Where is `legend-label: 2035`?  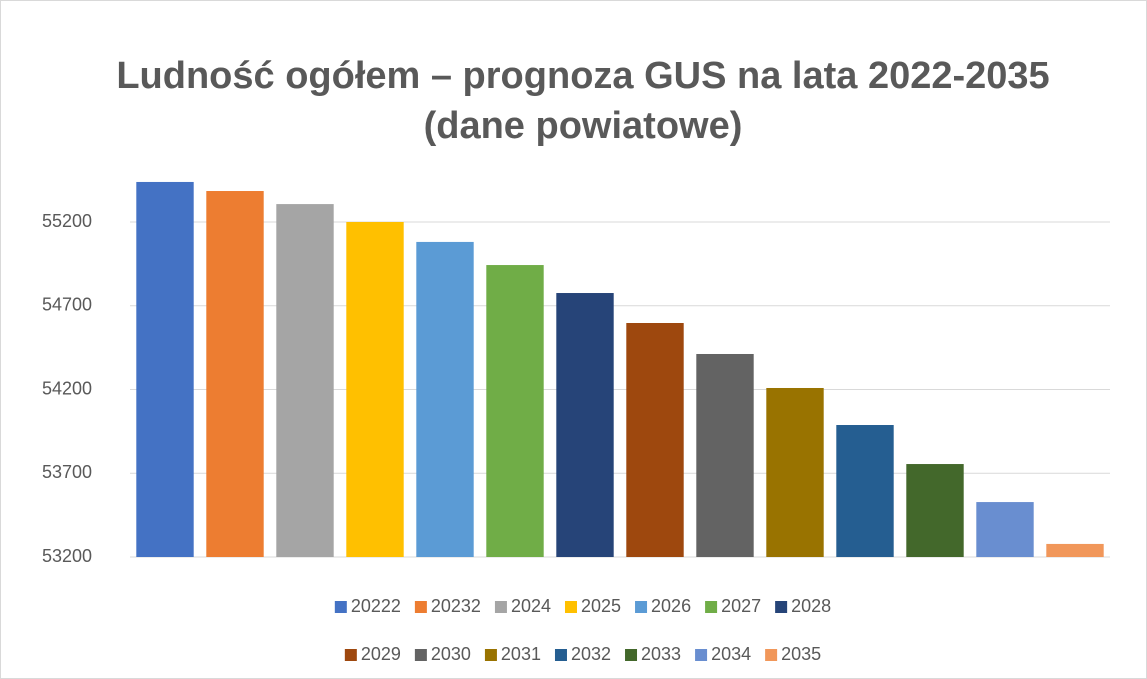 legend-label: 2035 is located at coordinates (801, 654).